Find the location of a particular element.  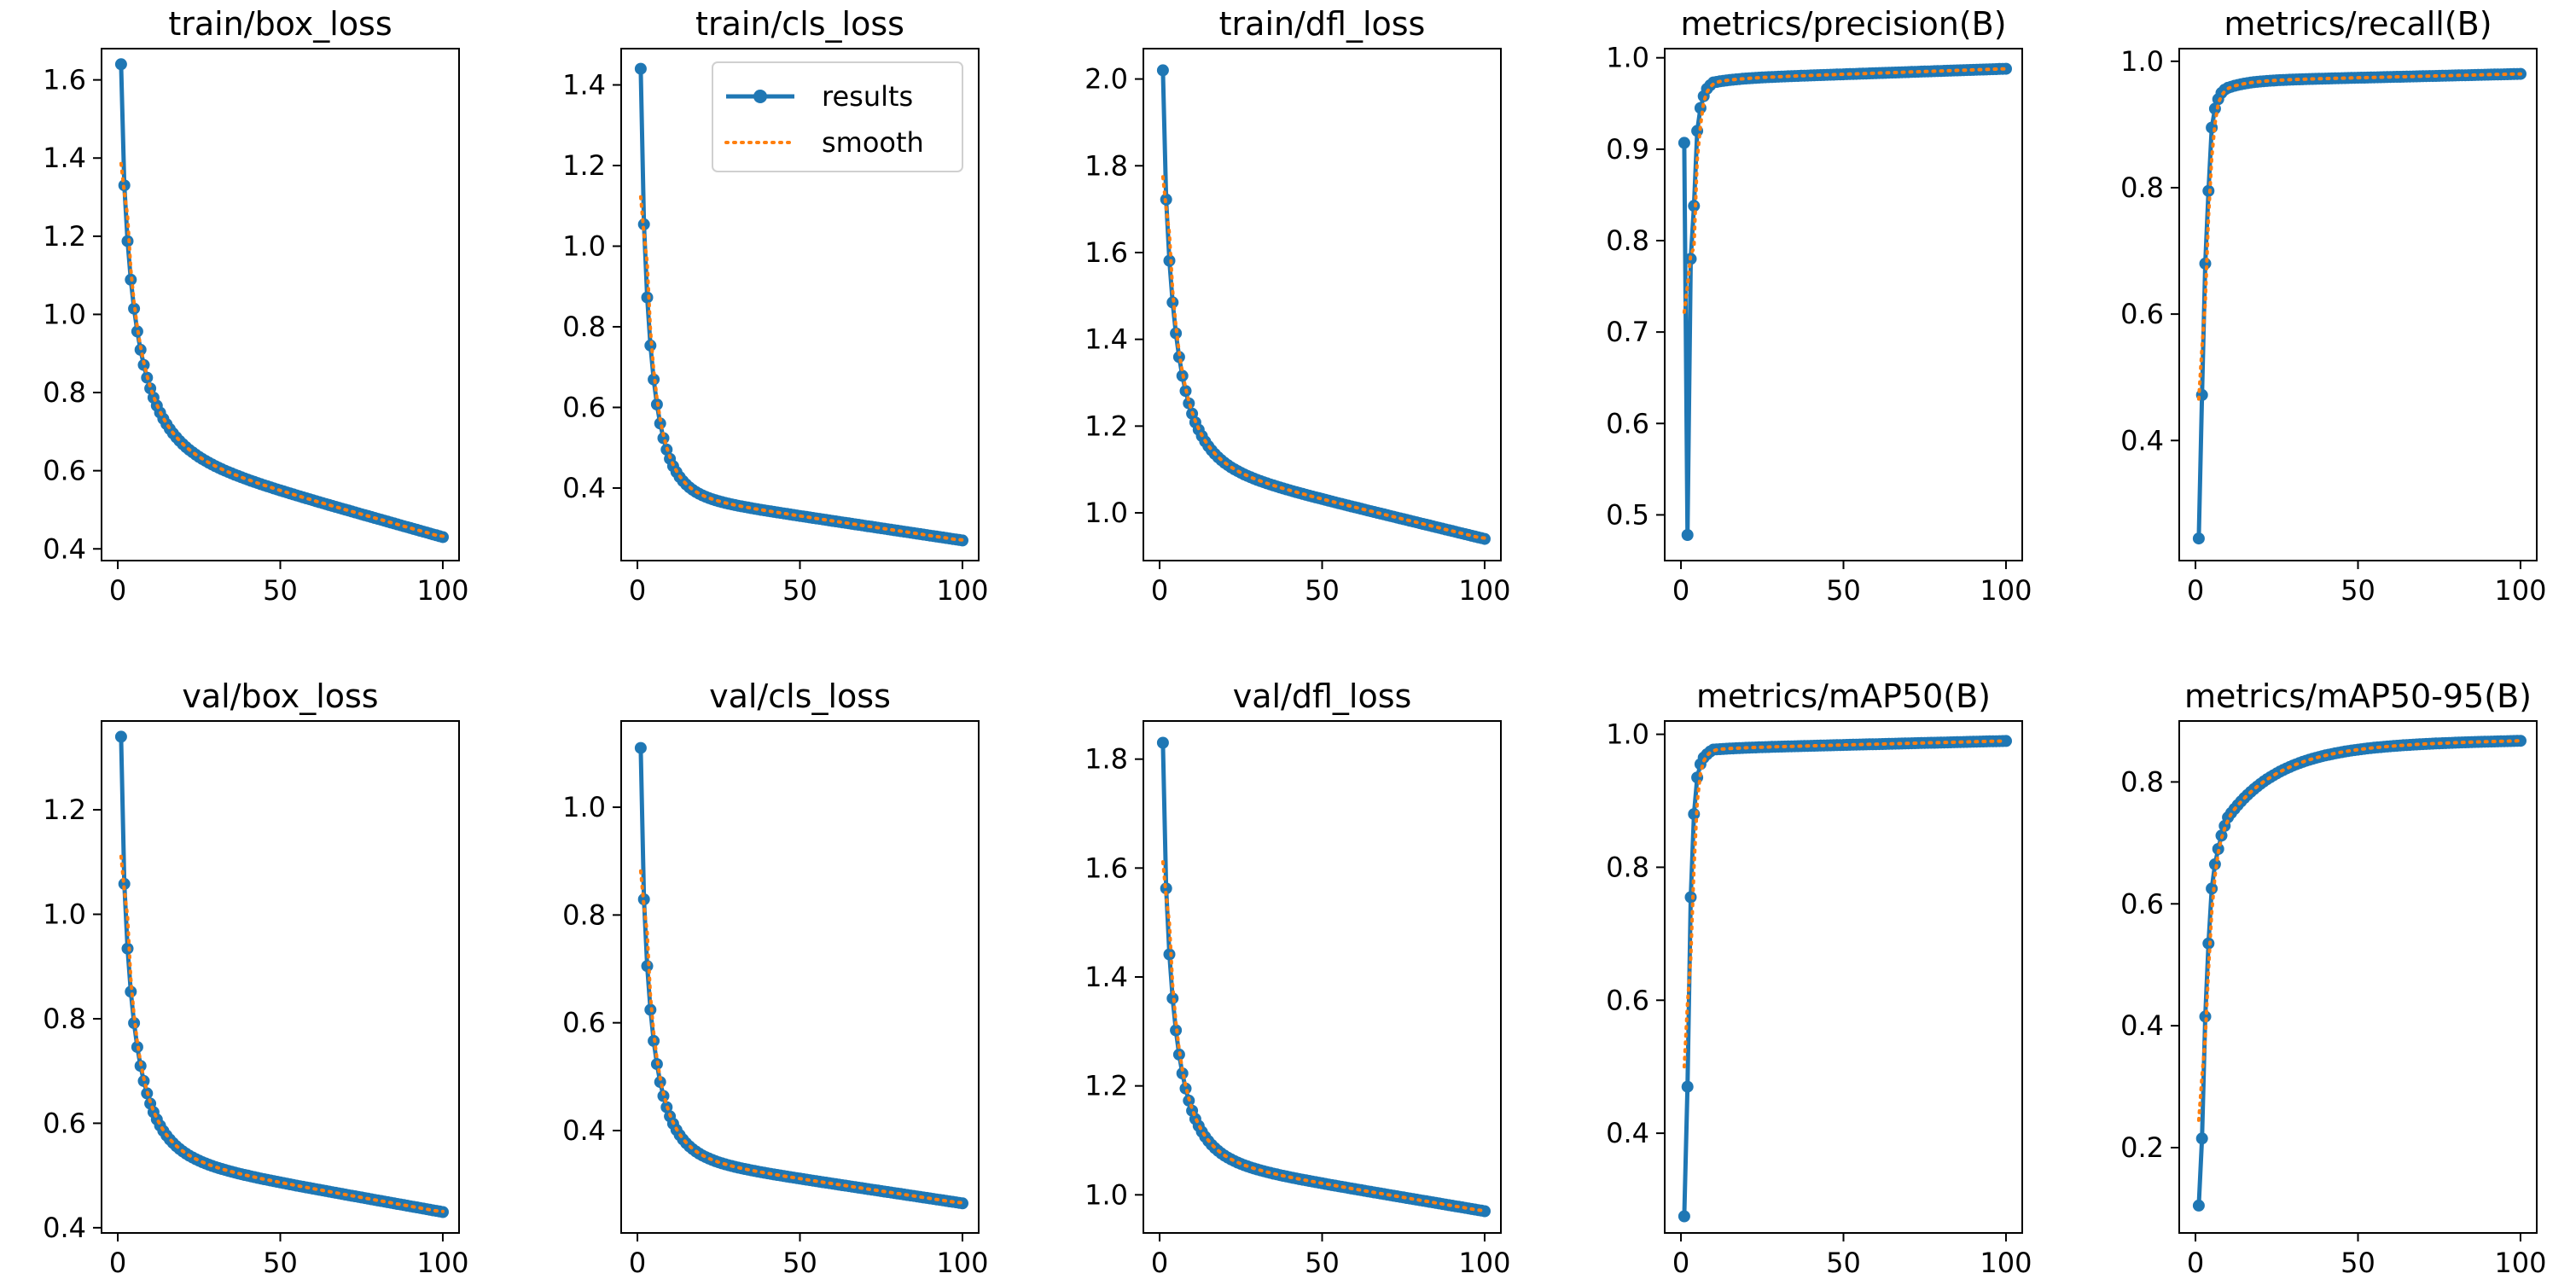

subplot-7: val/cls_loss 0 50 100 0.4 0.6 0.8 1.0 is located at coordinates (775, 978).